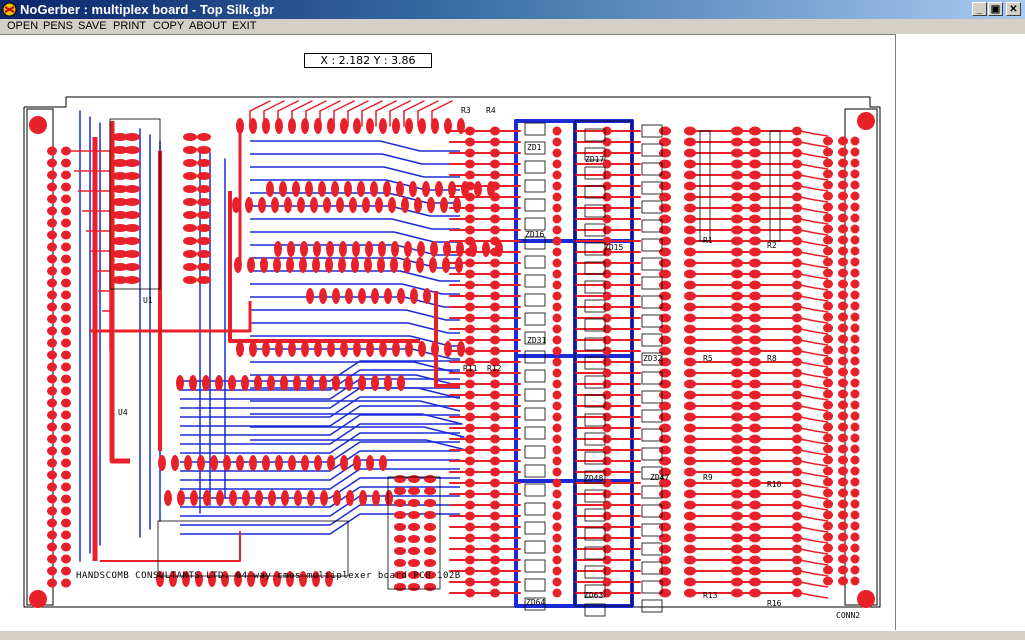 This screenshot has height=640, width=1025. What do you see at coordinates (708, 240) in the screenshot?
I see `label-r1: R1` at bounding box center [708, 240].